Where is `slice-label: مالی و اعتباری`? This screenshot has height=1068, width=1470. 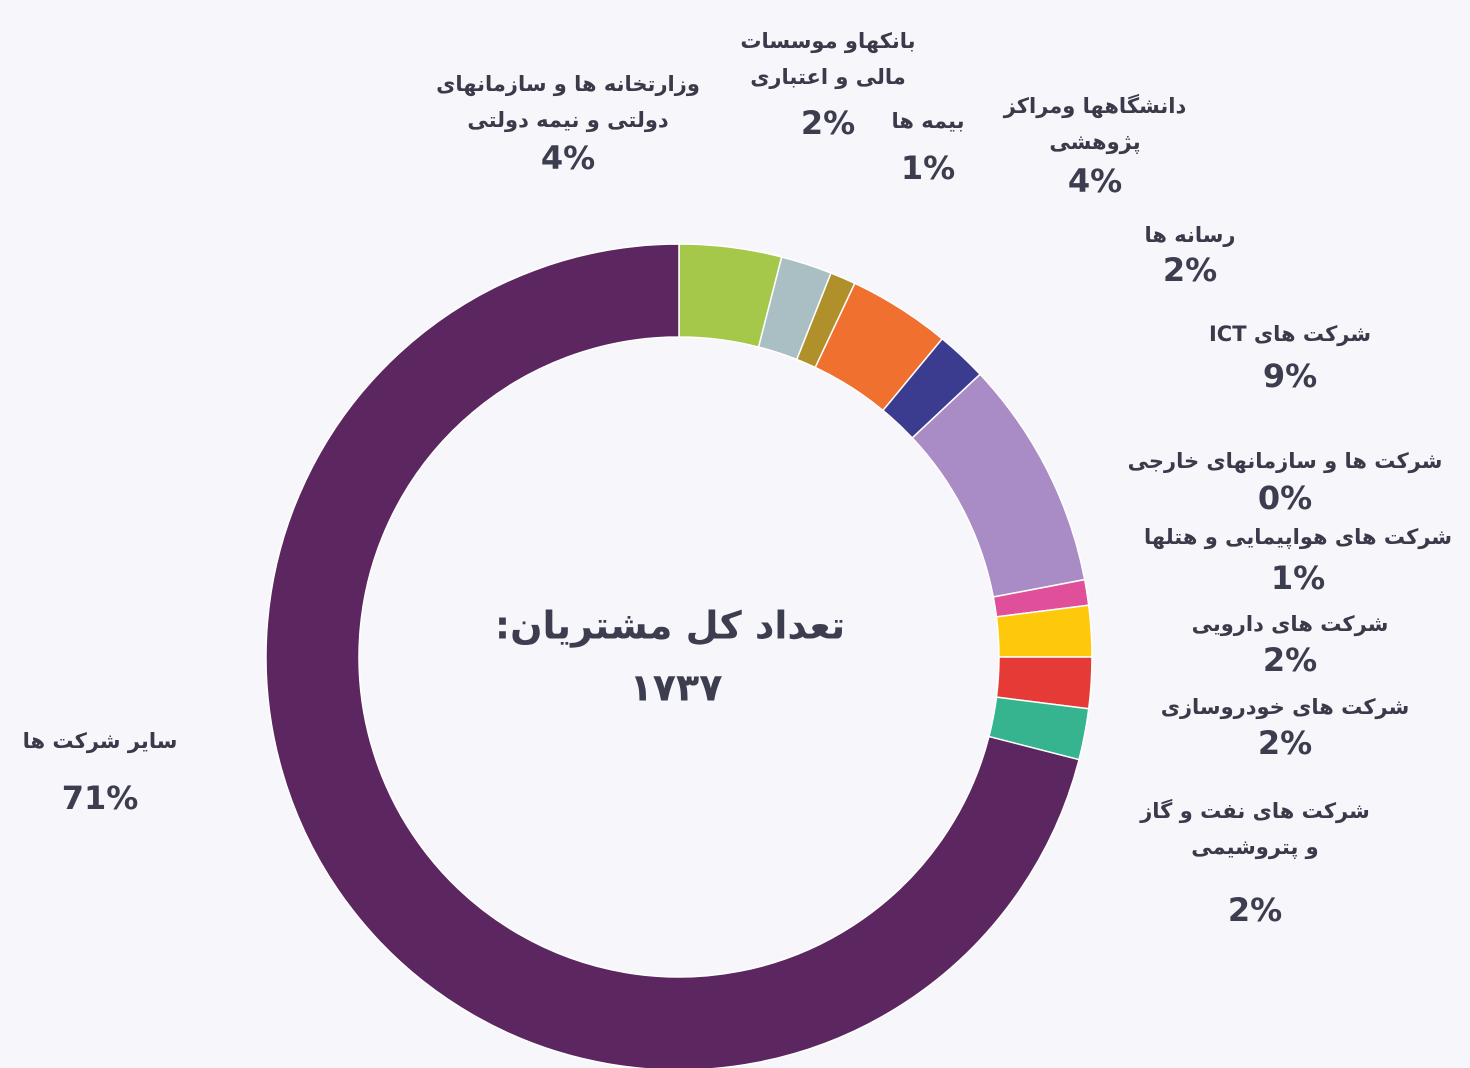
slice-label: مالی و اعتباری is located at coordinates (828, 77).